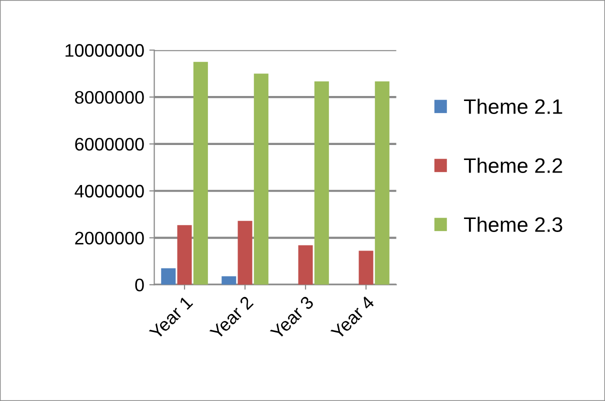 The image size is (605, 401). Describe the element at coordinates (231, 317) in the screenshot. I see `x-tick-label: Year 2` at that location.